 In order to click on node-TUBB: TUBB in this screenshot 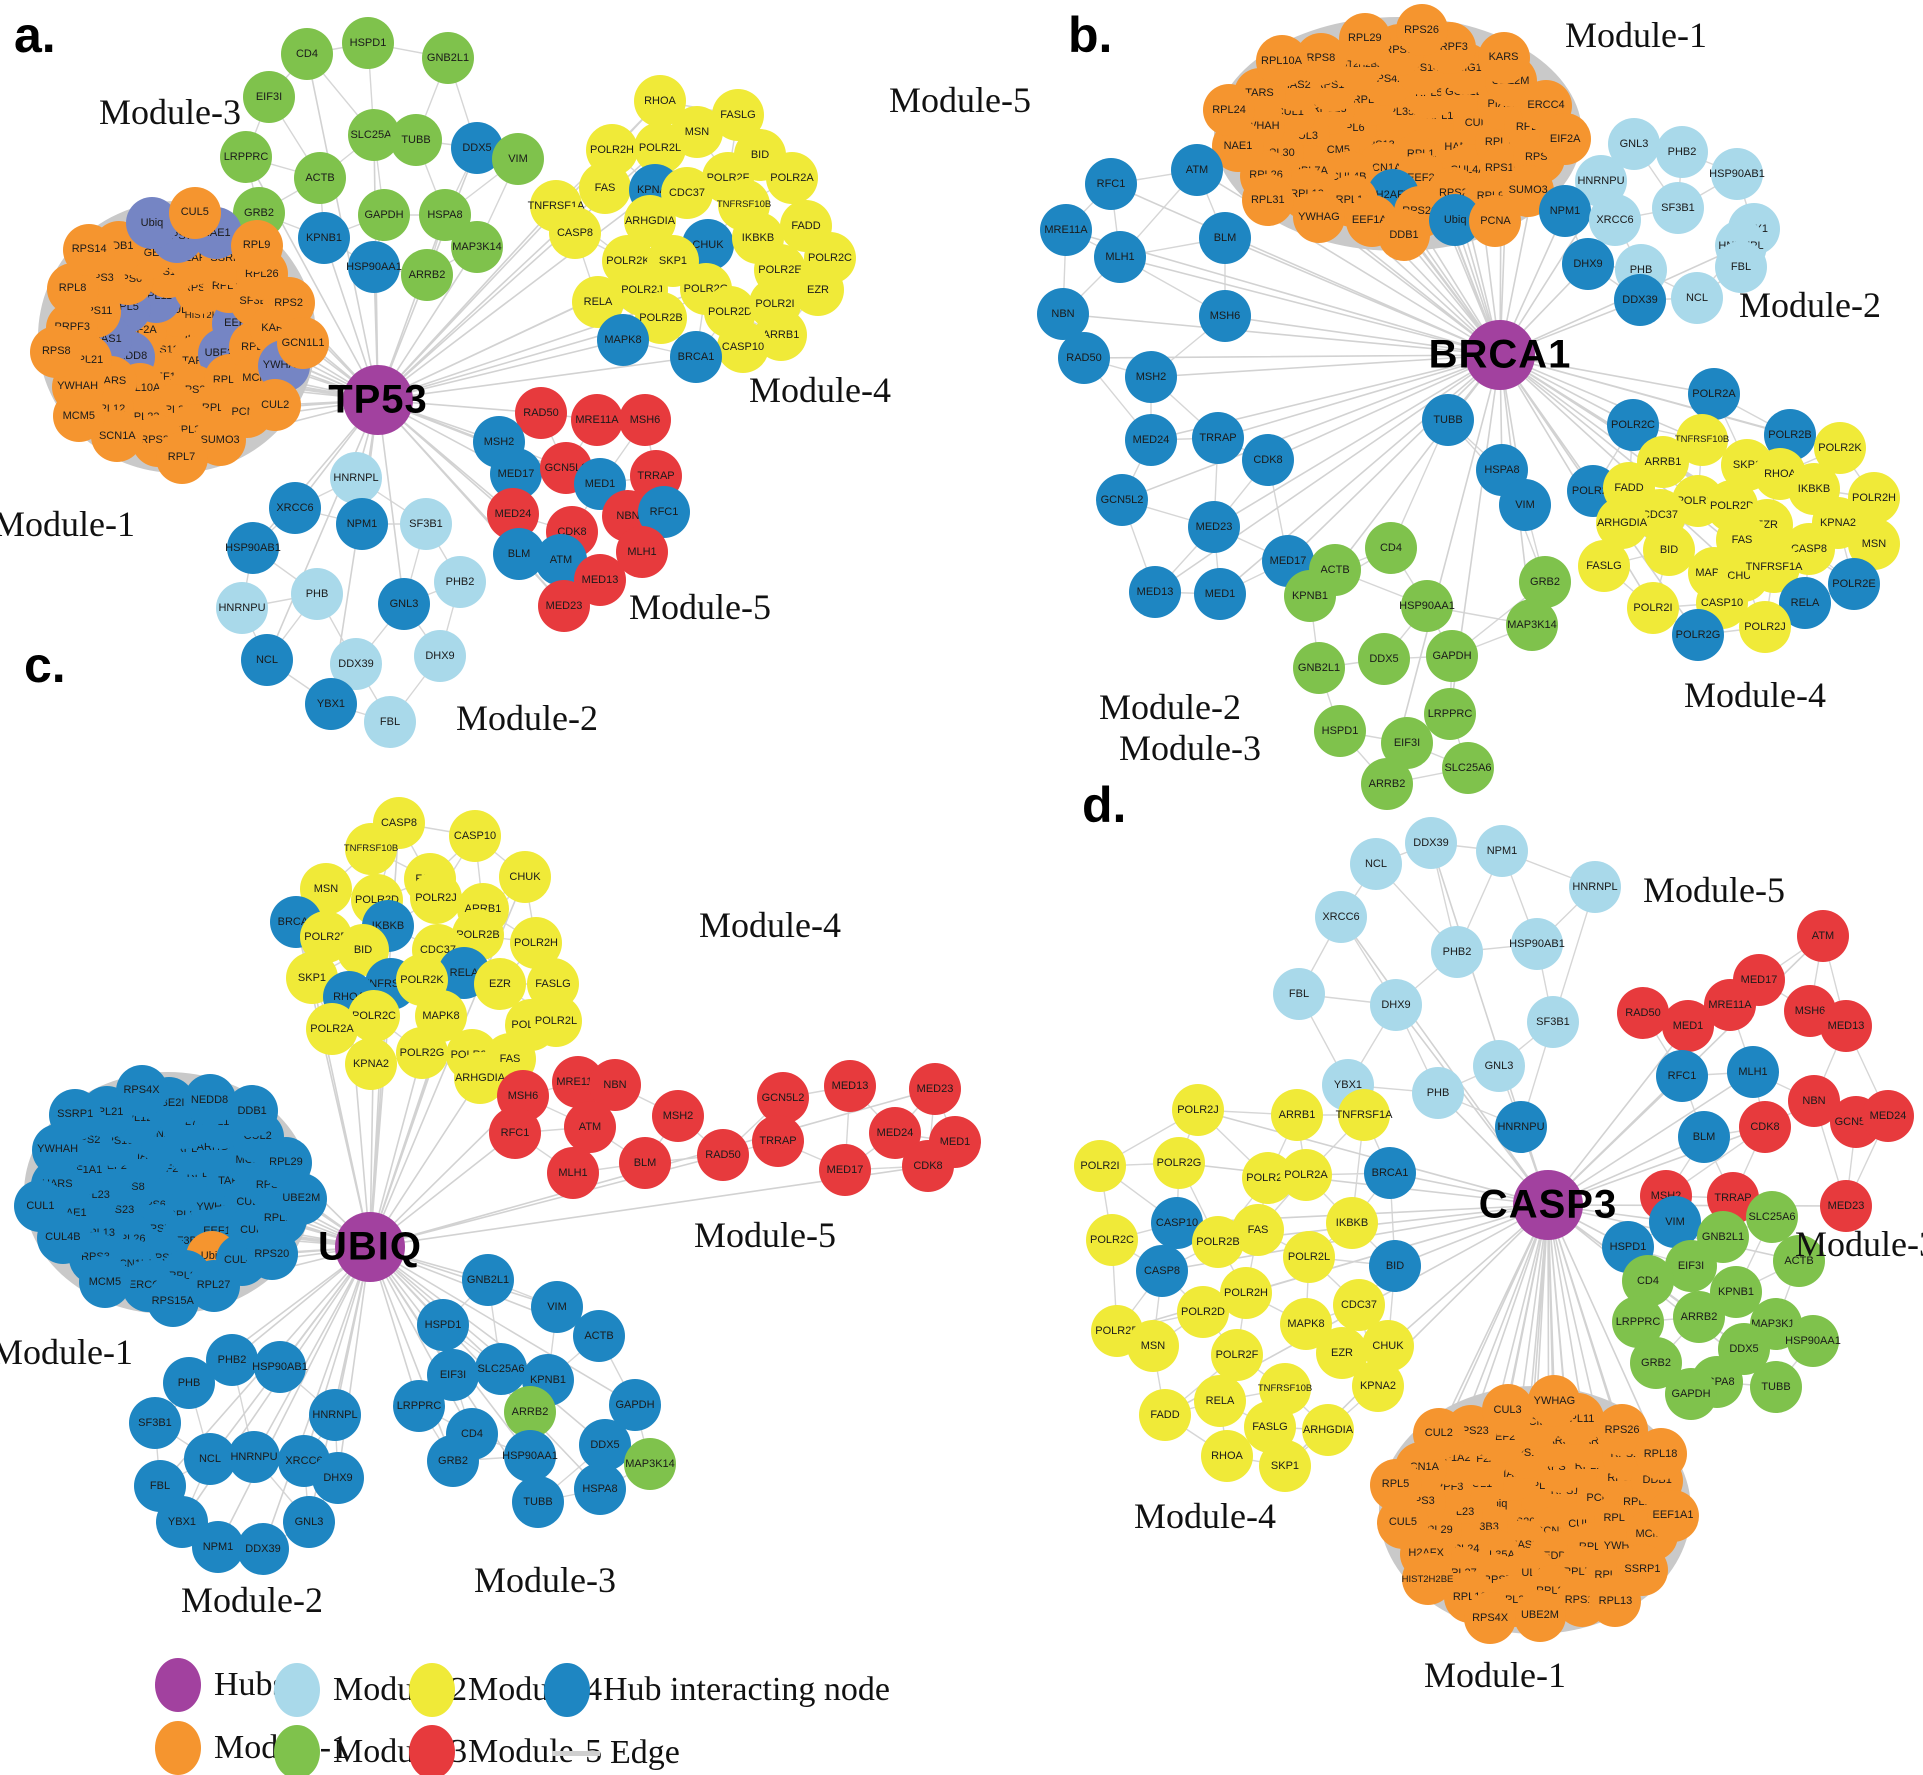, I will do `click(1776, 1387)`.